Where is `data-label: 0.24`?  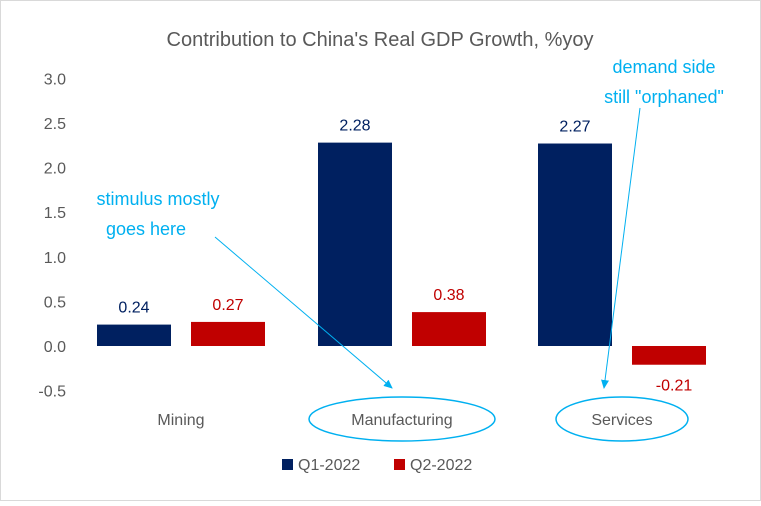
data-label: 0.24 is located at coordinates (133, 308).